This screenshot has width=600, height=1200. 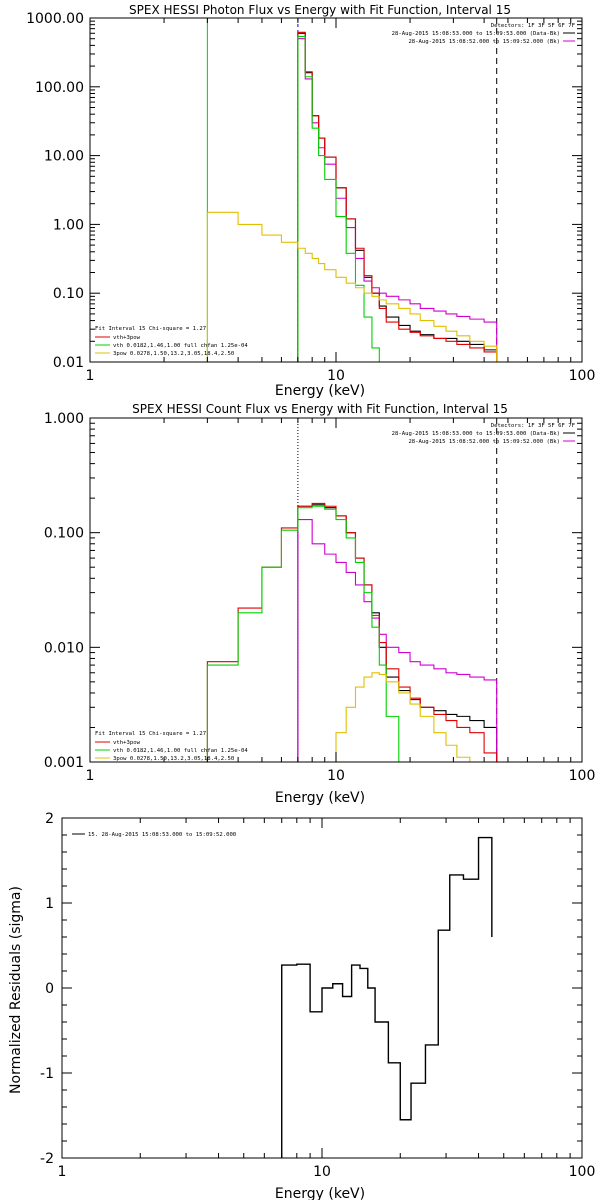 What do you see at coordinates (49, 989) in the screenshot?
I see `y-tick-label: 0` at bounding box center [49, 989].